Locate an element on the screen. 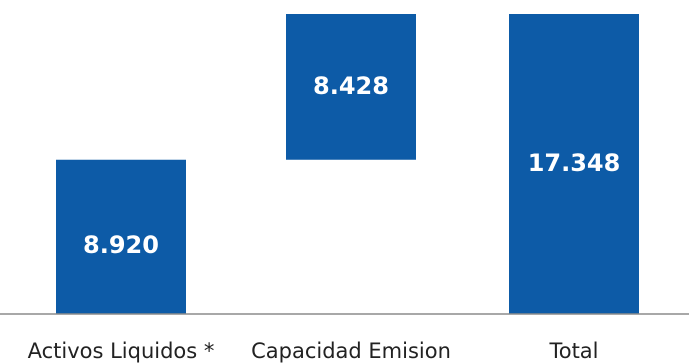  bar-activos-liquidos is located at coordinates (121, 236).